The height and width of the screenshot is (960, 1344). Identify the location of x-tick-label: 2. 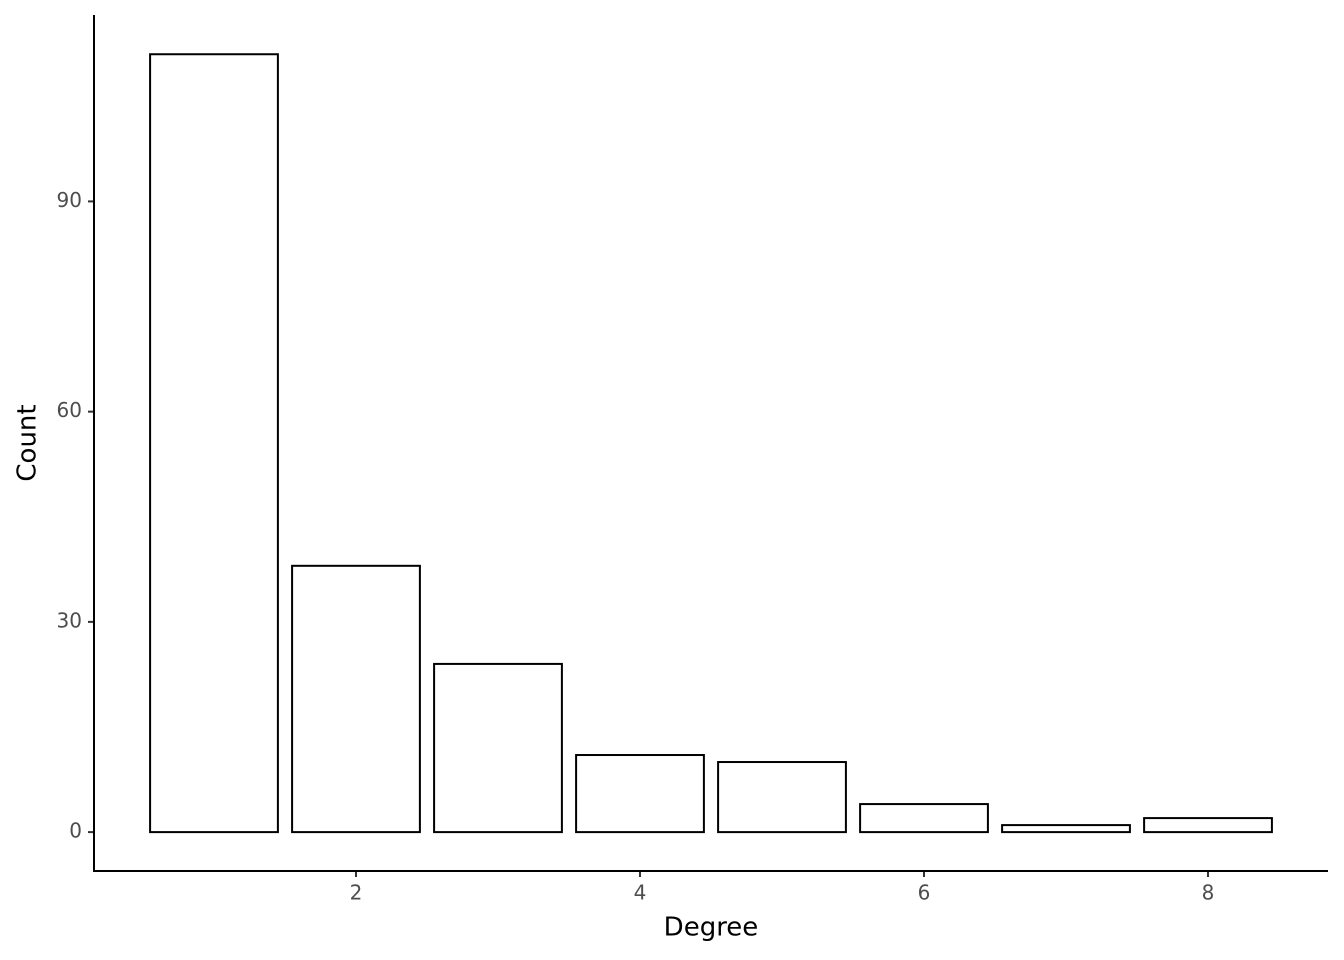
(356, 893).